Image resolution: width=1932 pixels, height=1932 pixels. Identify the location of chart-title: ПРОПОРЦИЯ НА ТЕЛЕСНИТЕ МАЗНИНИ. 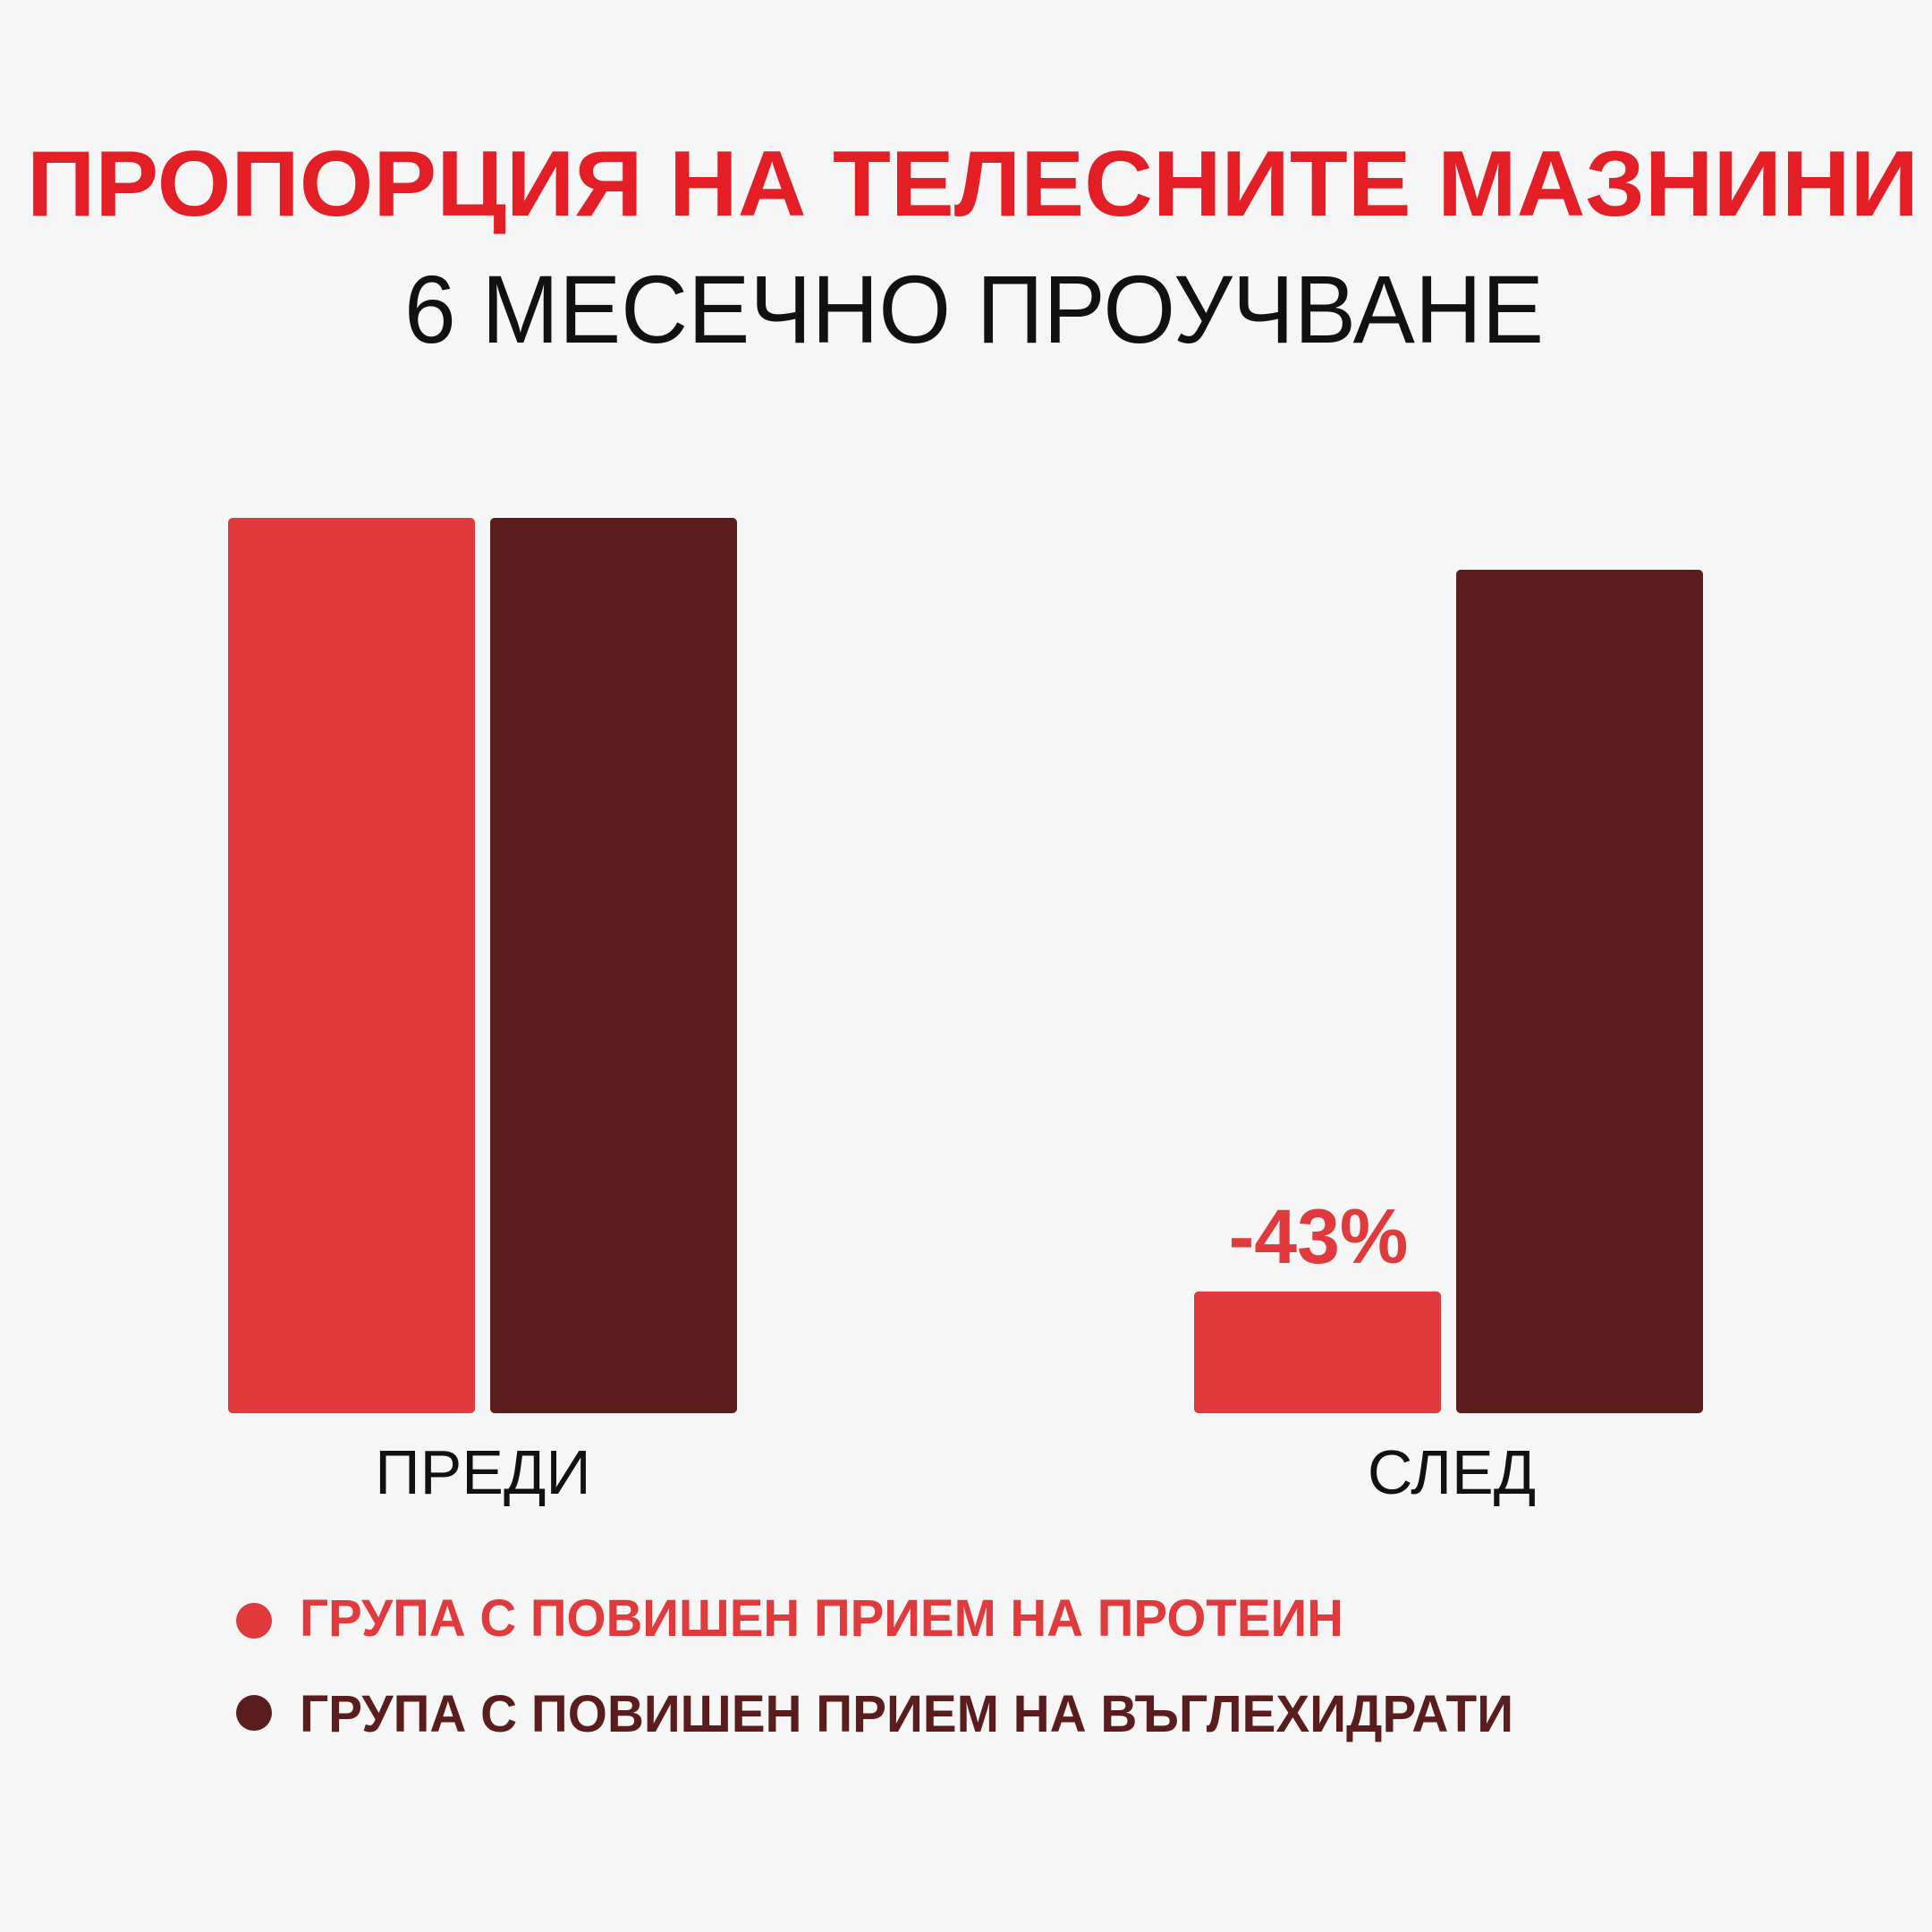
(973, 184).